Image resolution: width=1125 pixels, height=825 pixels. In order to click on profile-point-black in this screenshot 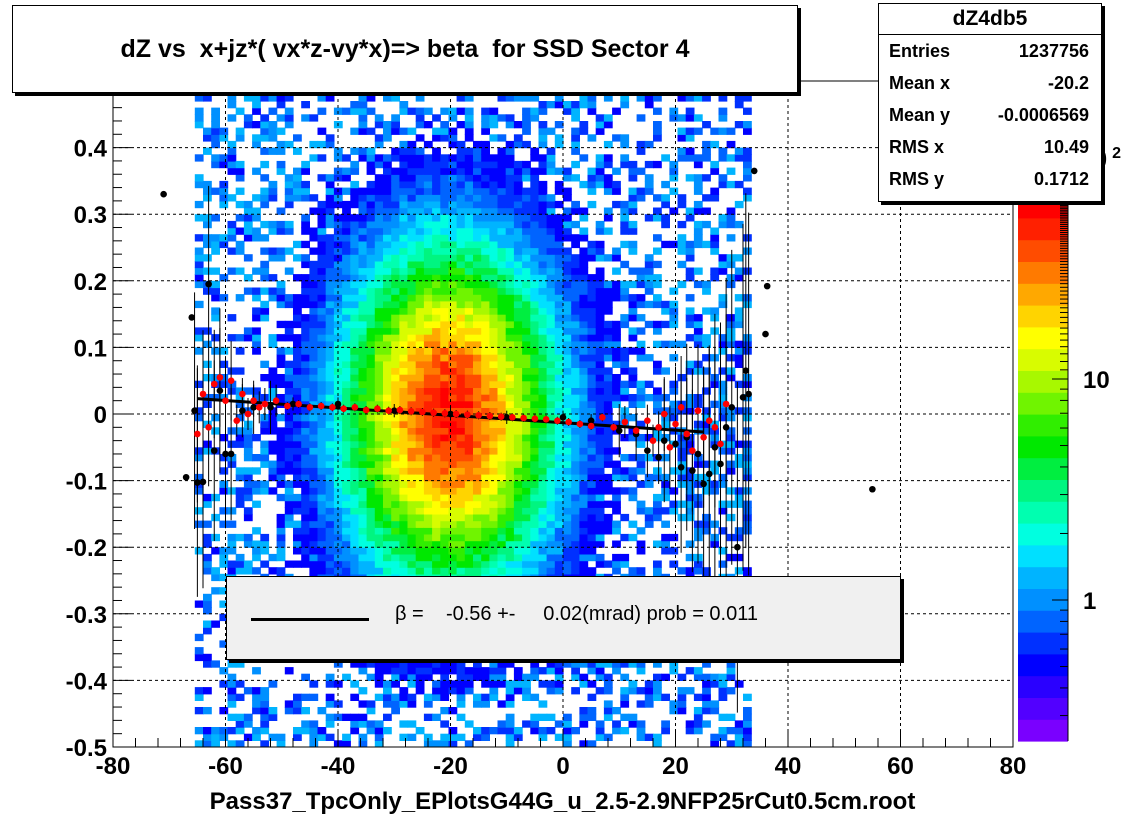, I will do `click(715, 447)`.